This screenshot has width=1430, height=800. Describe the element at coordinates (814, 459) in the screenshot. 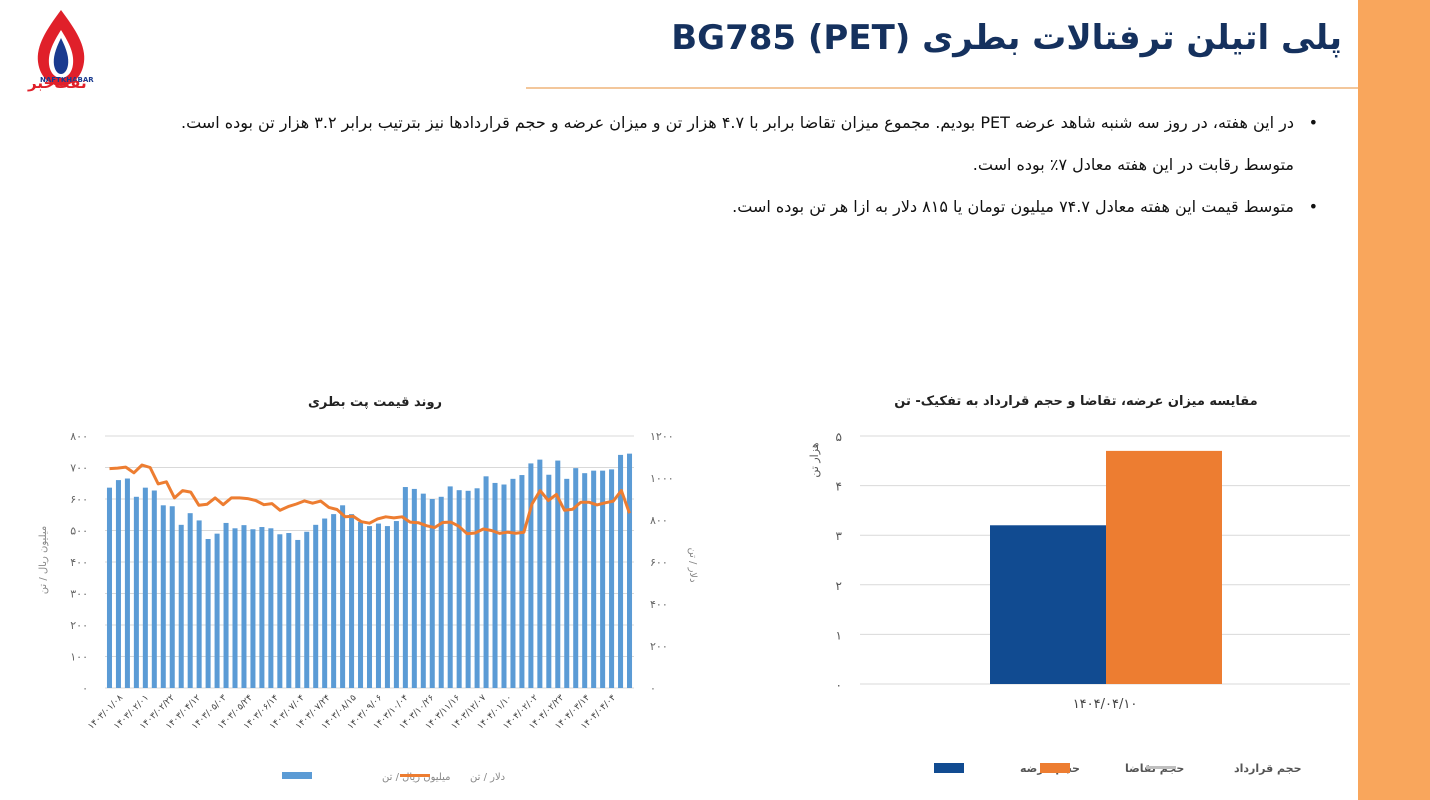

I see `y-axis-label: هزار تن` at that location.